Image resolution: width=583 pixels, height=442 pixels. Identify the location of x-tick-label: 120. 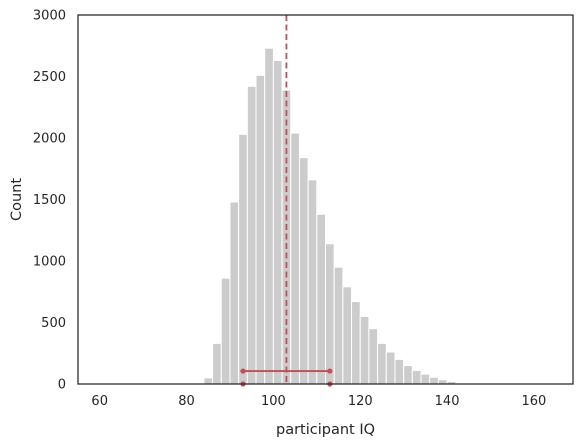
(360, 401).